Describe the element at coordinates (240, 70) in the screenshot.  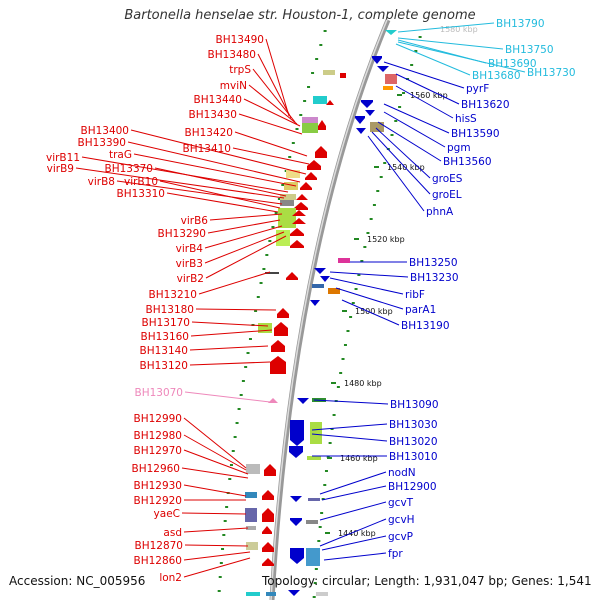
I see `gene-label: trpS` at that location.